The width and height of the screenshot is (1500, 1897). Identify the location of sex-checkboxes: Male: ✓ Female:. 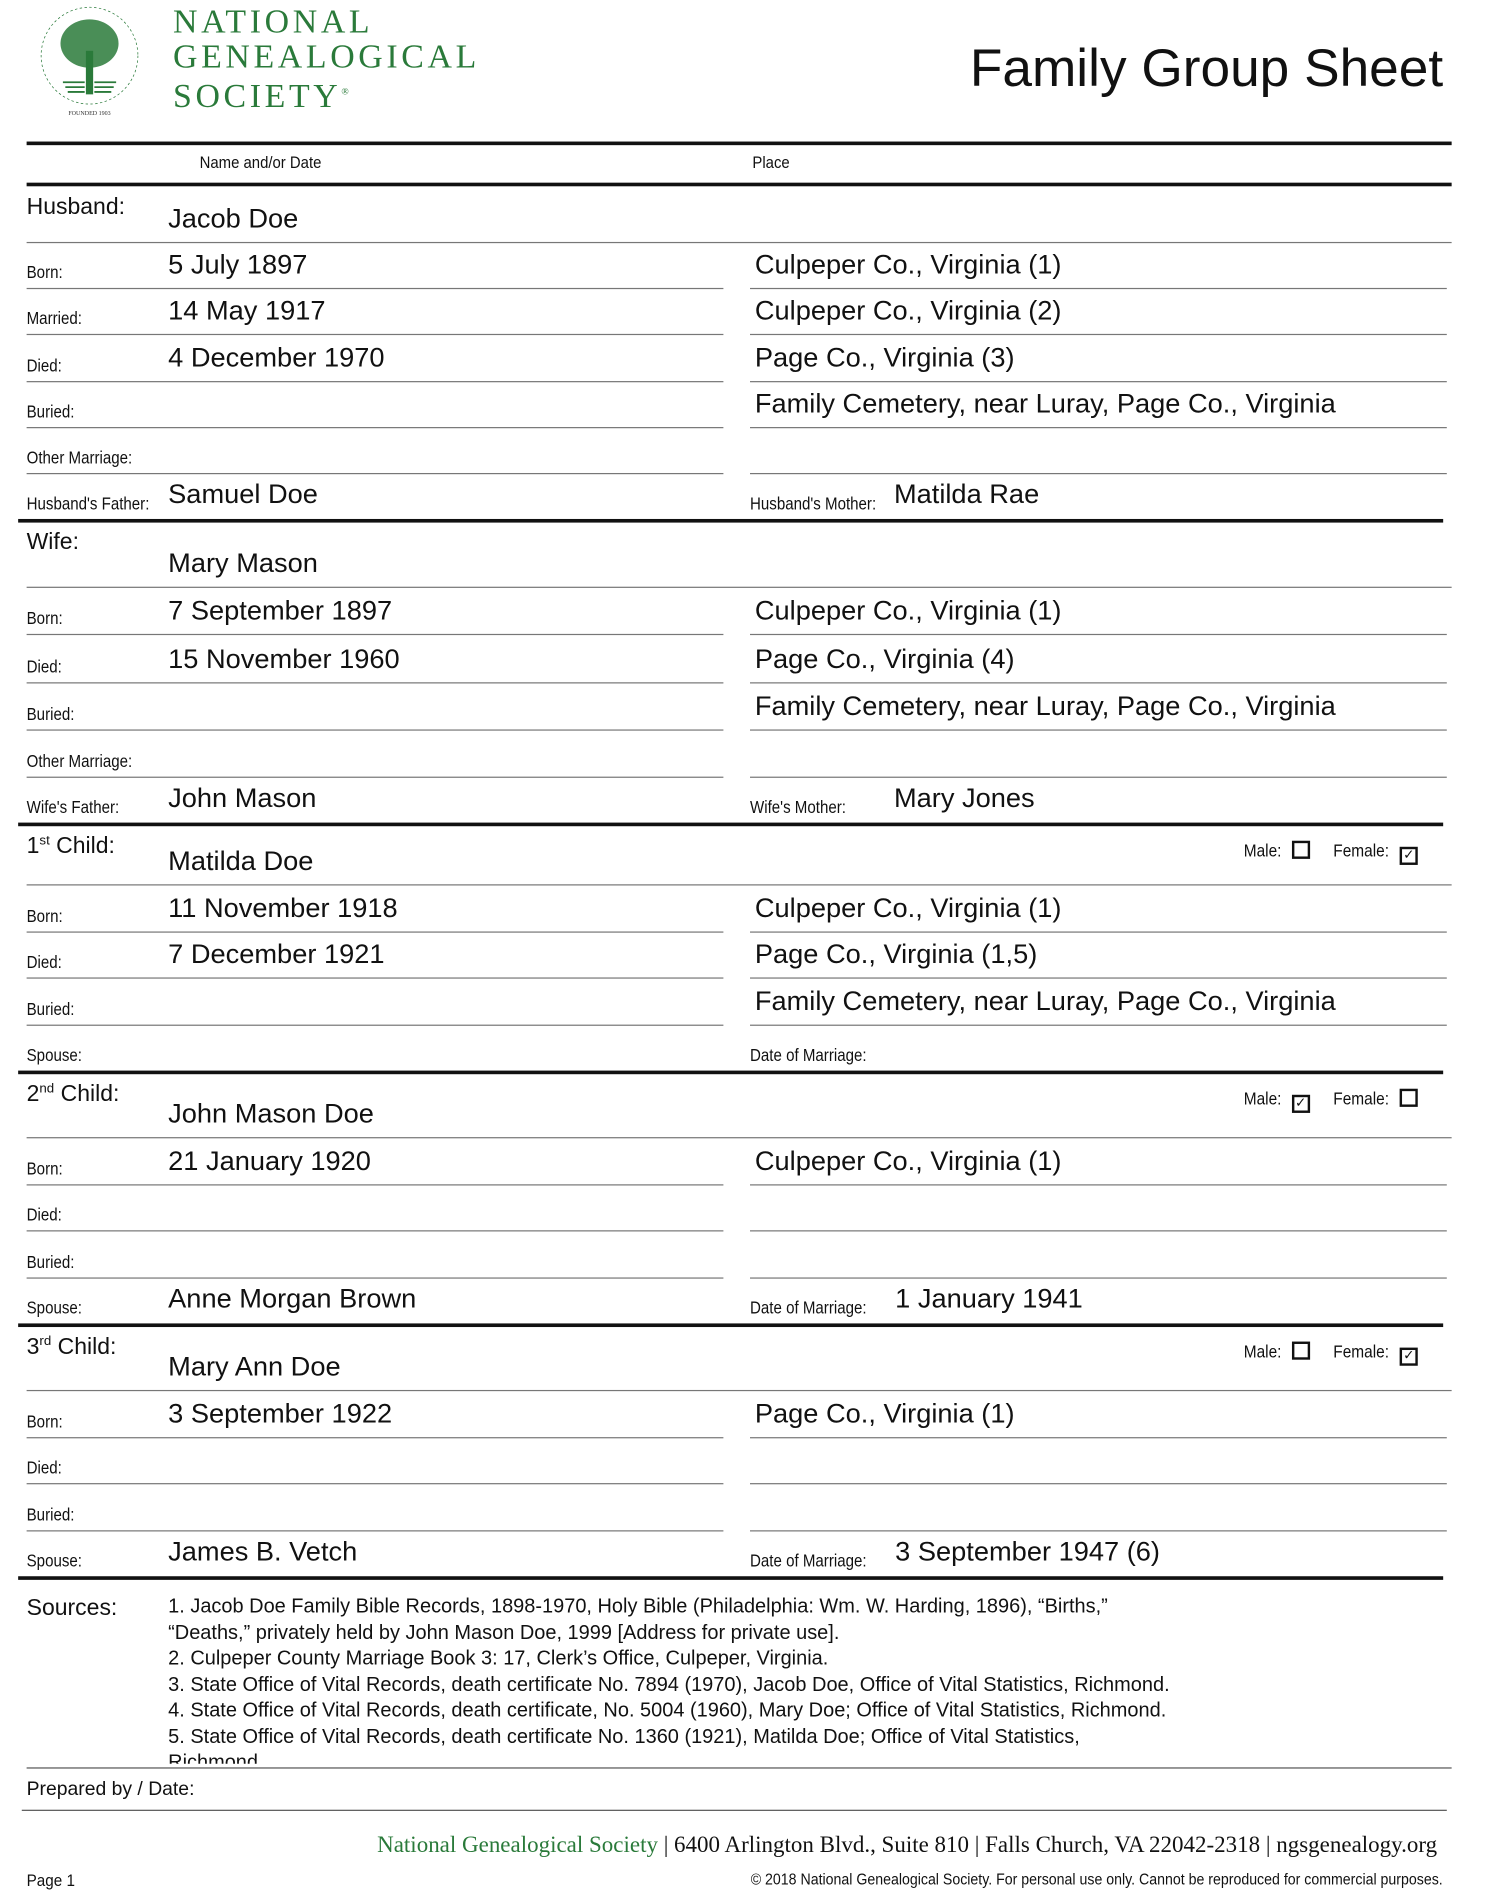
(1329, 1100).